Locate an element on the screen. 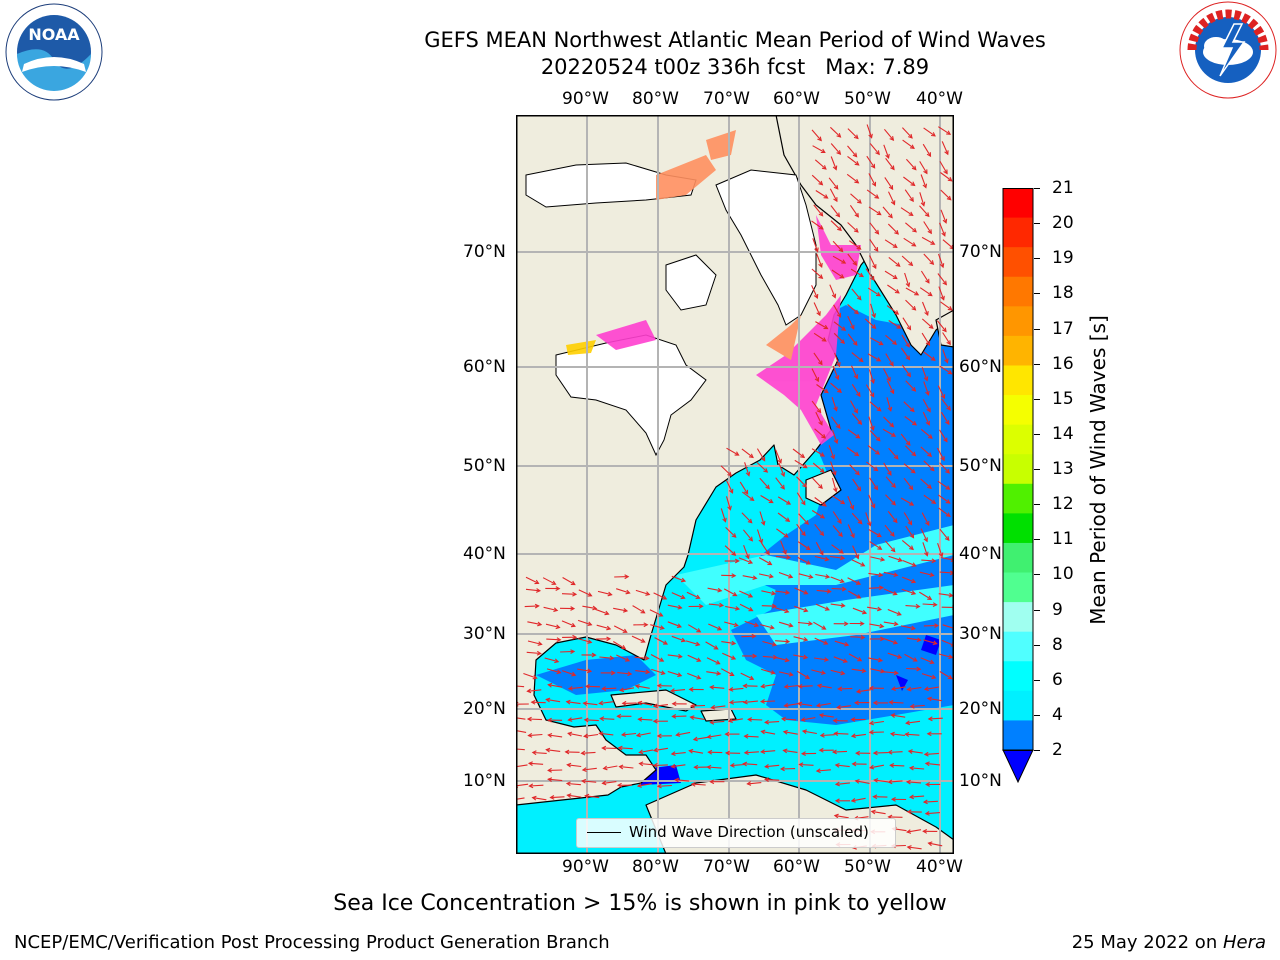 The image size is (1280, 960). colorbar-tick-label: 15 is located at coordinates (1063, 398).